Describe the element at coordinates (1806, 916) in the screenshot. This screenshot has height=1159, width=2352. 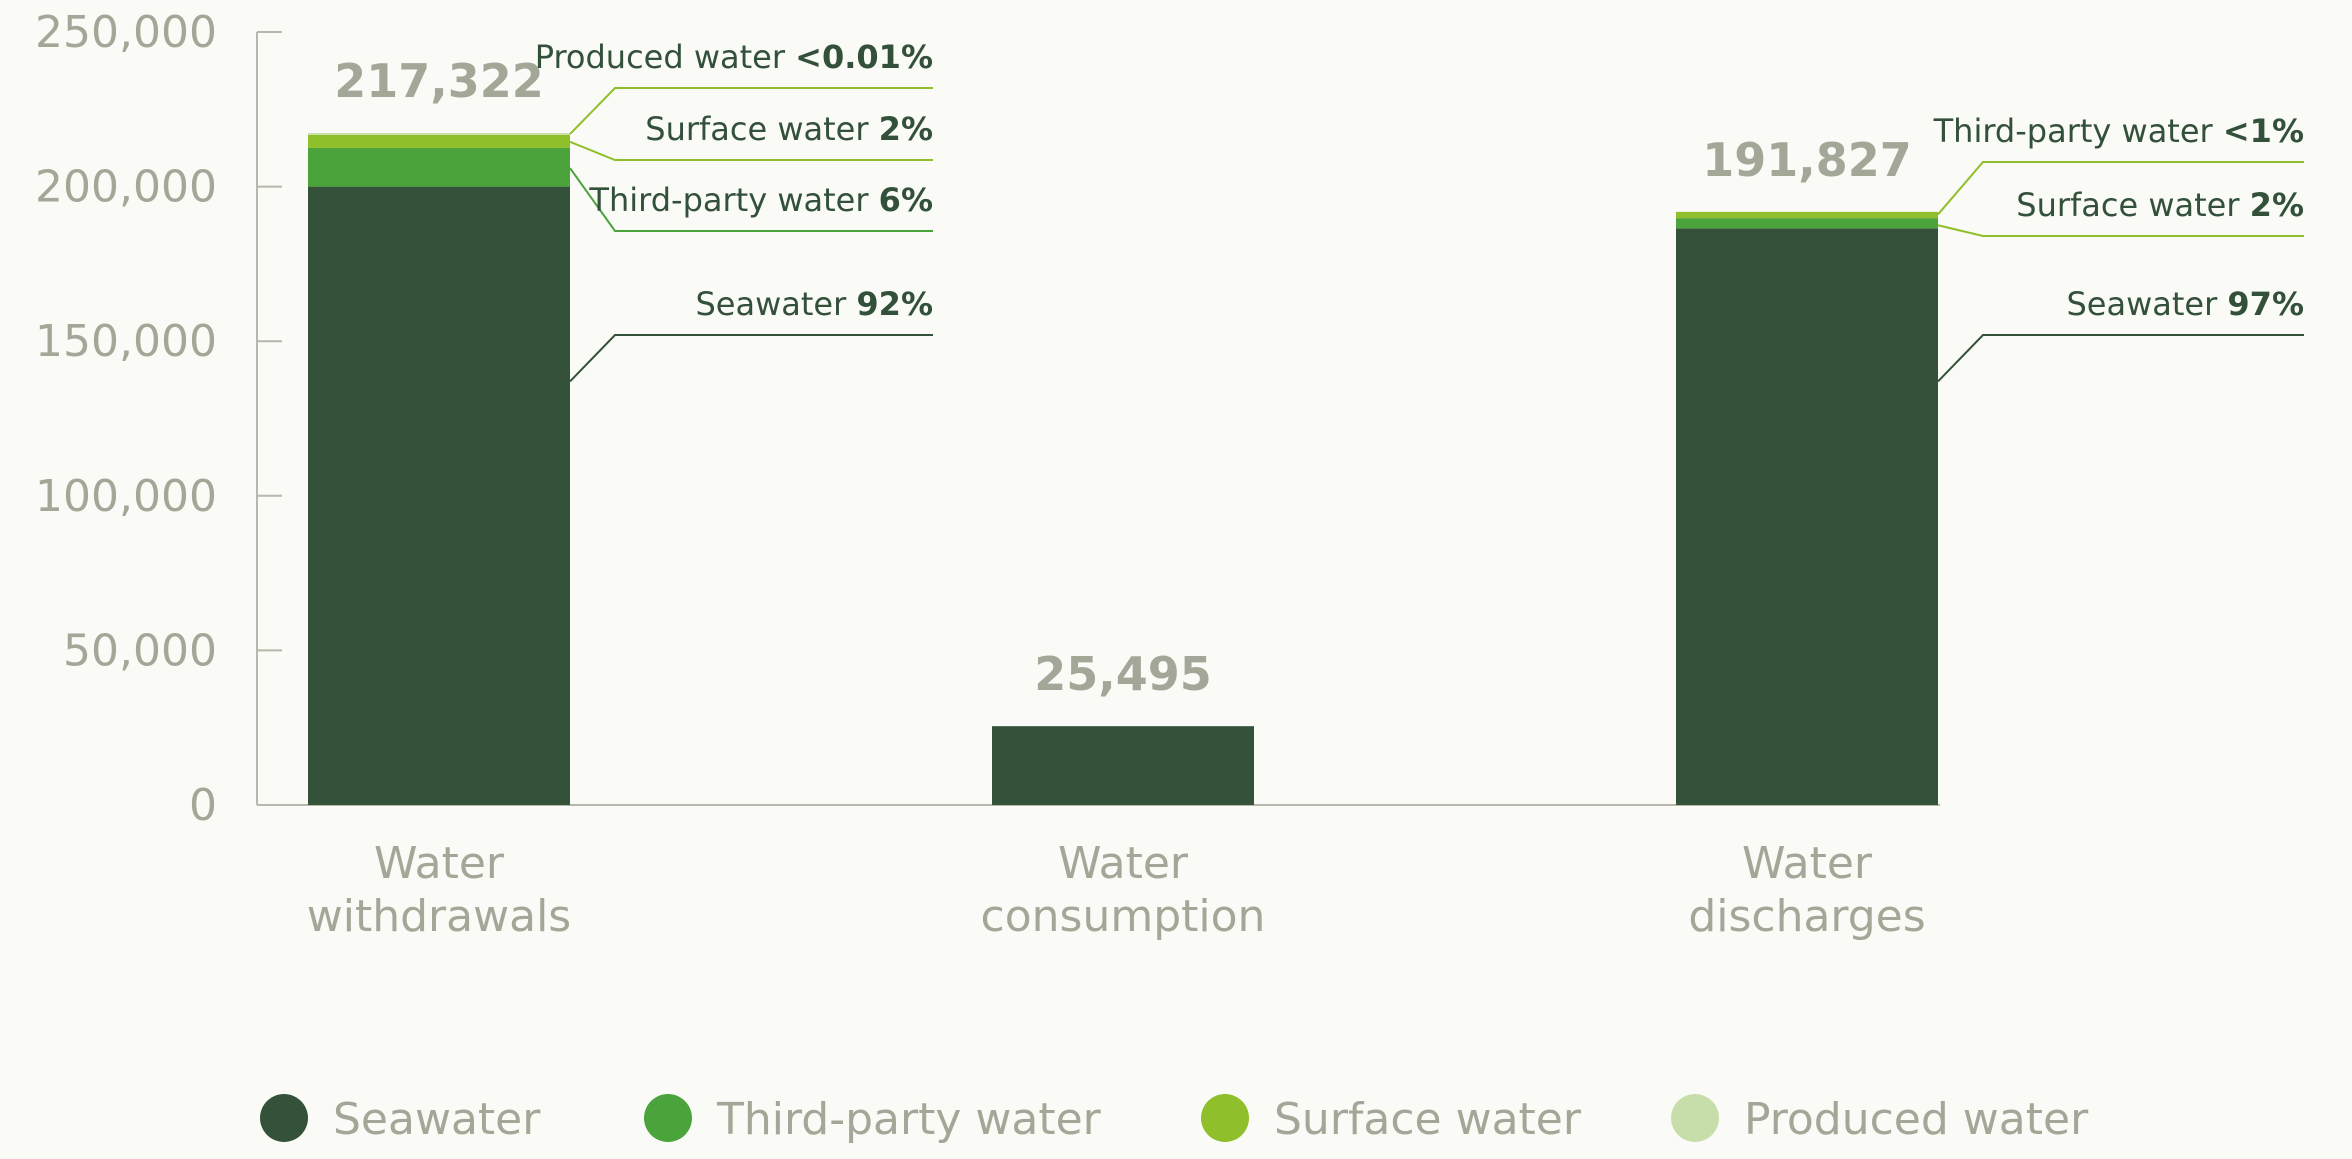
I see `x-category-label: discharges` at that location.